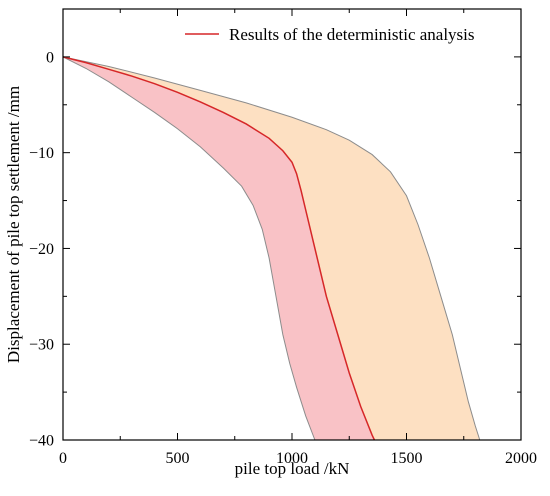  Describe the element at coordinates (13, 224) in the screenshot. I see `y-axis-title: Displacement of pile top settlement /mm` at that location.